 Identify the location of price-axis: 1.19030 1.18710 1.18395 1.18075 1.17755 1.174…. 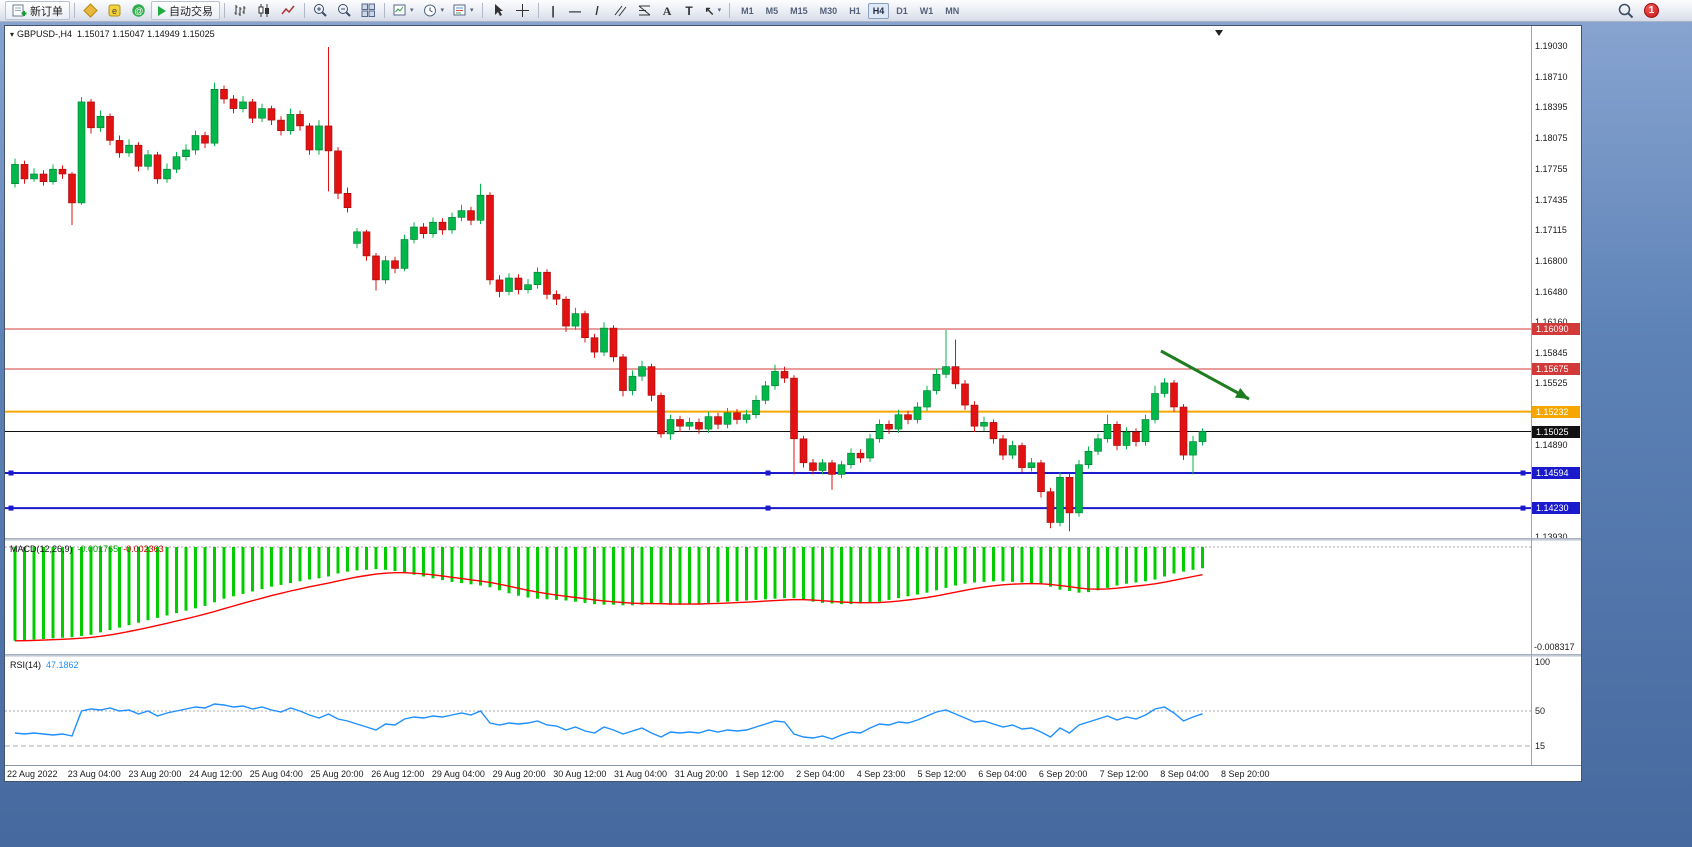
(1556, 282).